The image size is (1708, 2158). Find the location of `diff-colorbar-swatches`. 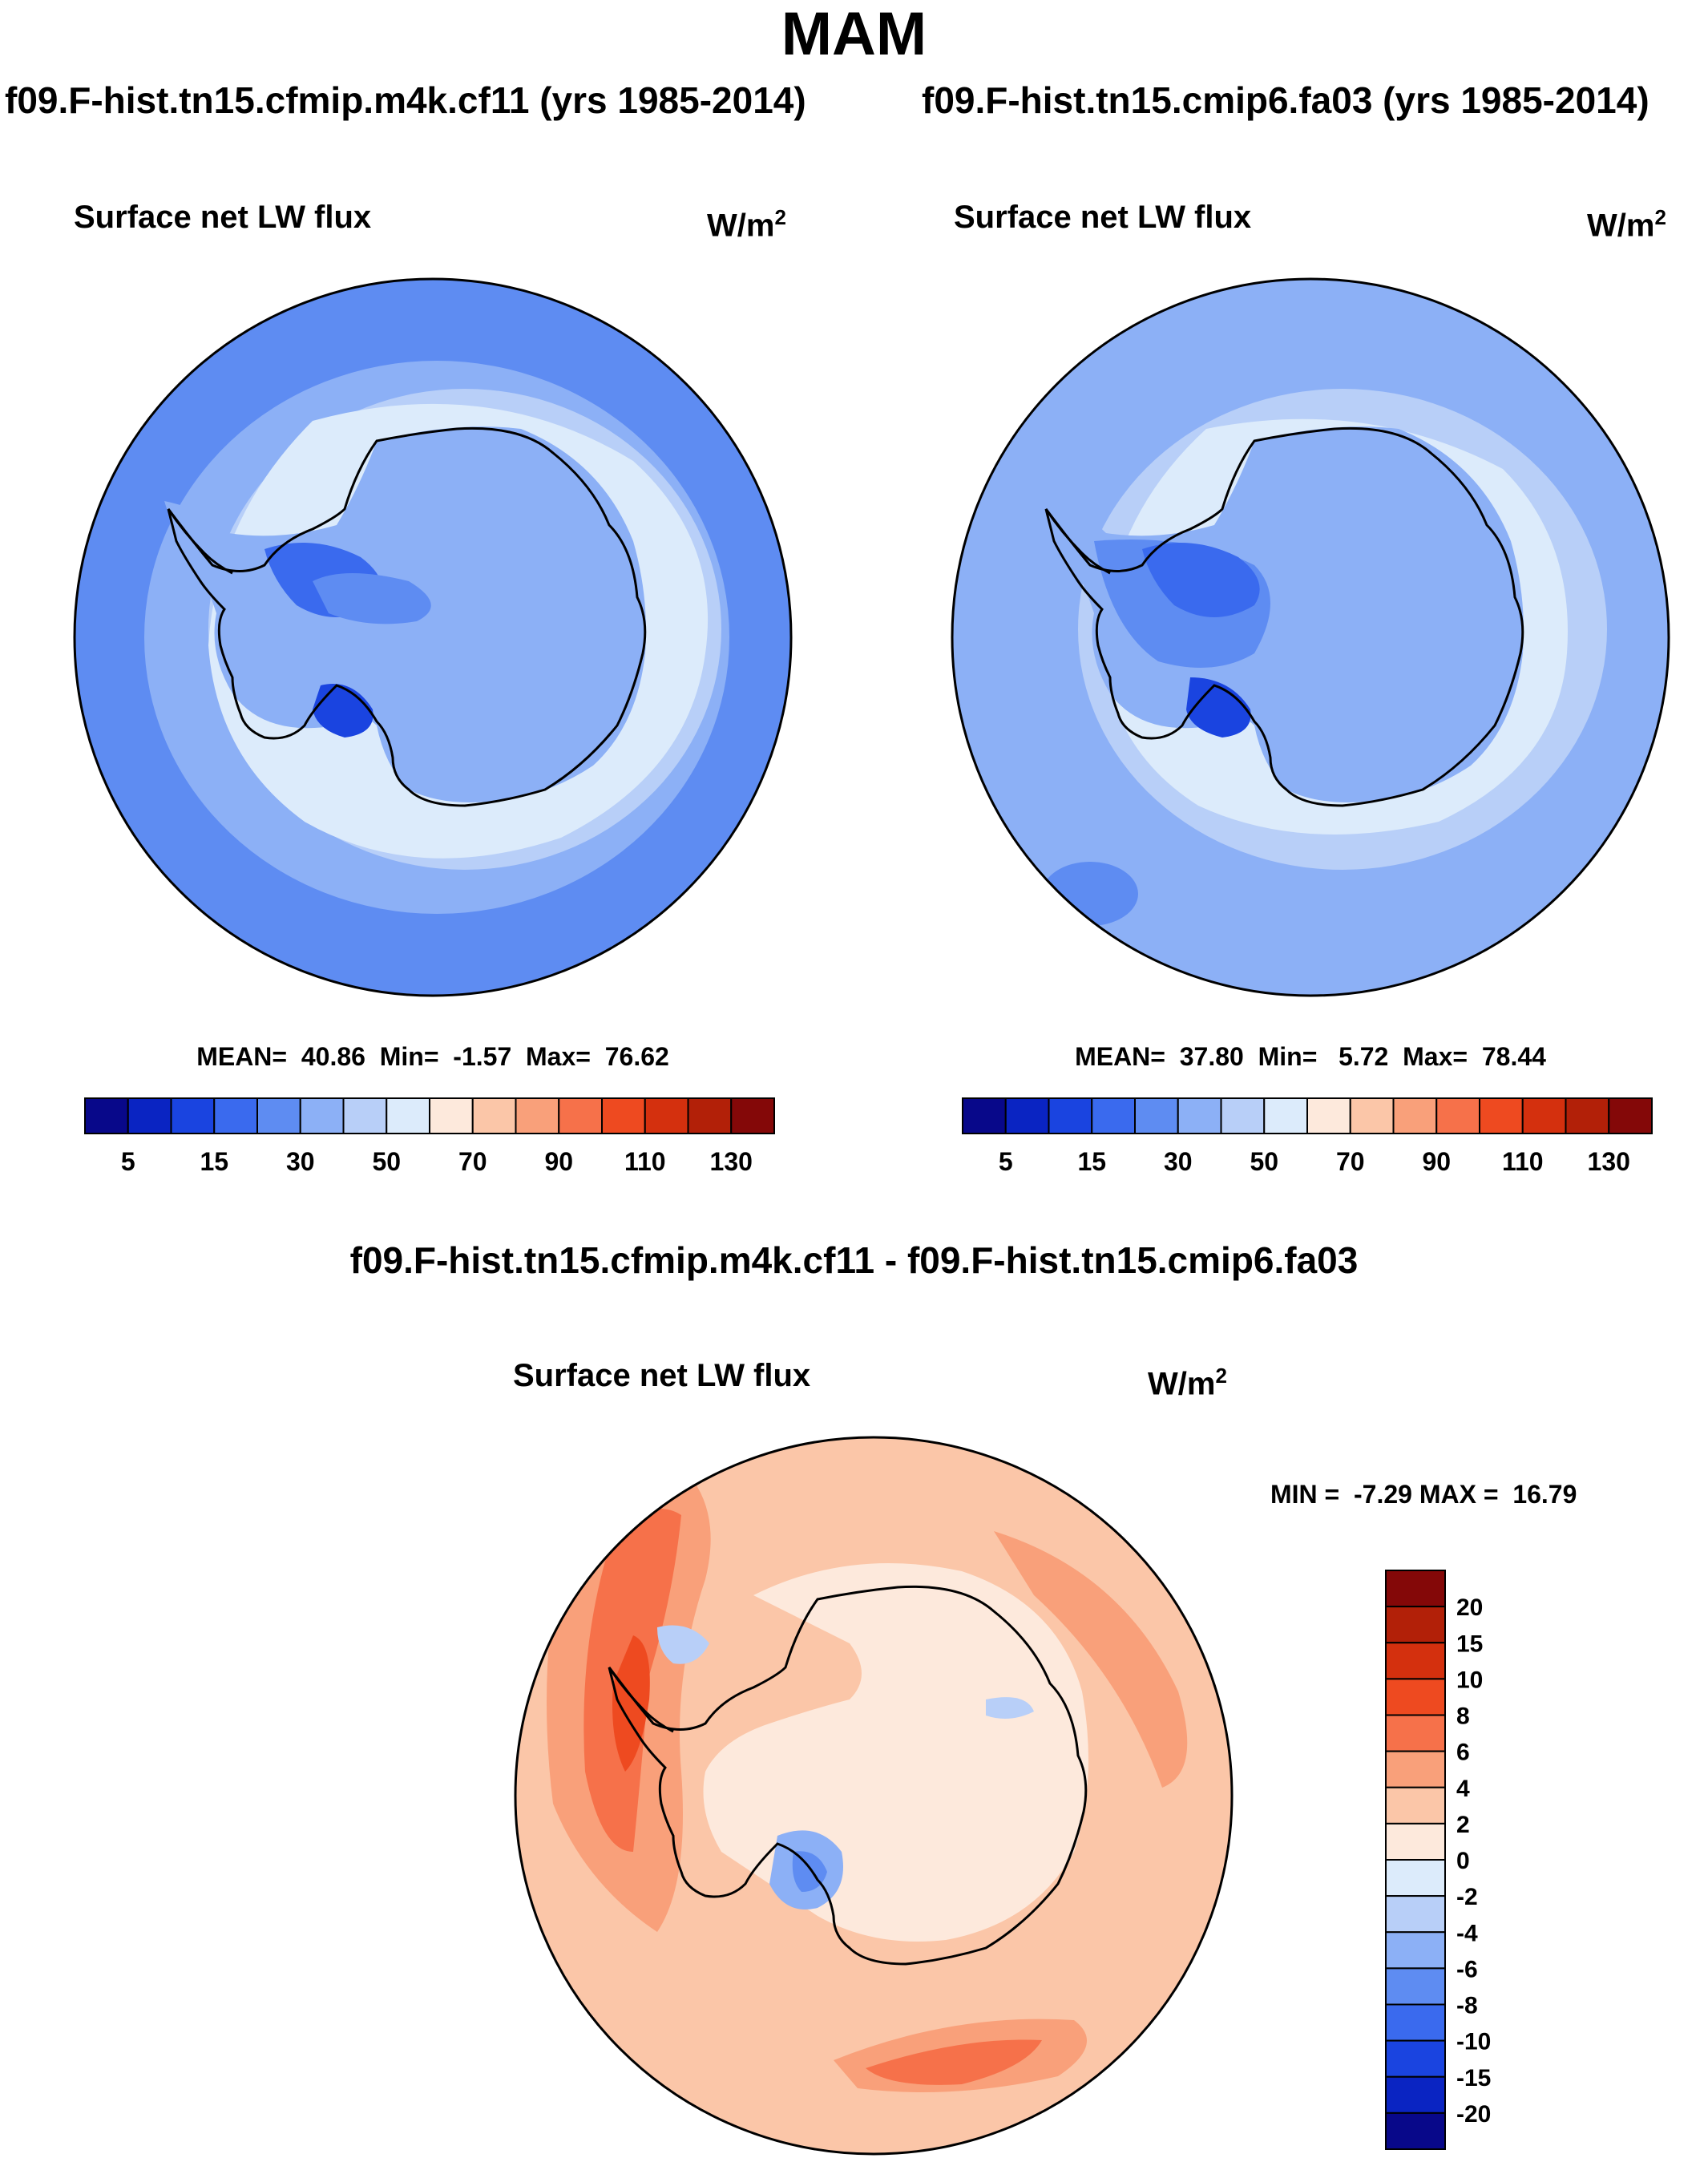

diff-colorbar-swatches is located at coordinates (1415, 1860).